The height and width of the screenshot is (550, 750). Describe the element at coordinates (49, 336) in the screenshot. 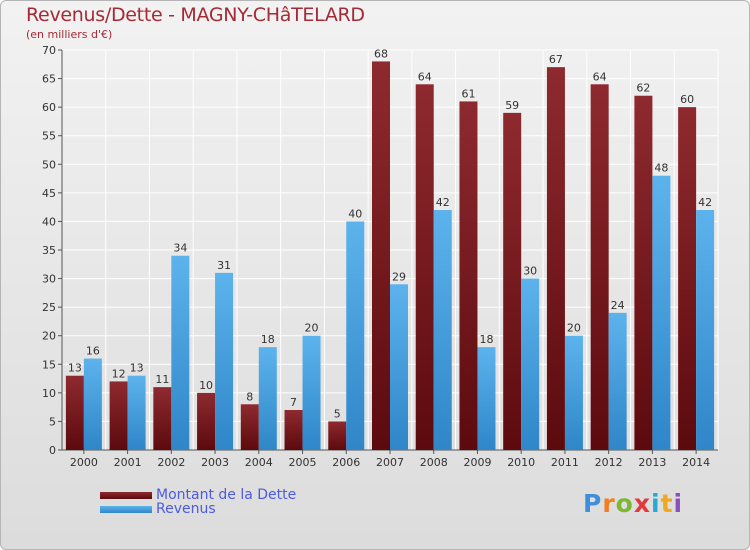

I see `y-tick-label: 20` at that location.